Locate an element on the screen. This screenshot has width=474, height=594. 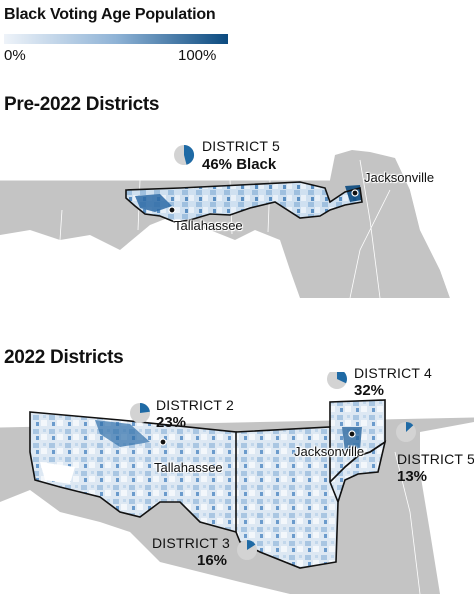
district-4-share: 32% is located at coordinates (369, 390).